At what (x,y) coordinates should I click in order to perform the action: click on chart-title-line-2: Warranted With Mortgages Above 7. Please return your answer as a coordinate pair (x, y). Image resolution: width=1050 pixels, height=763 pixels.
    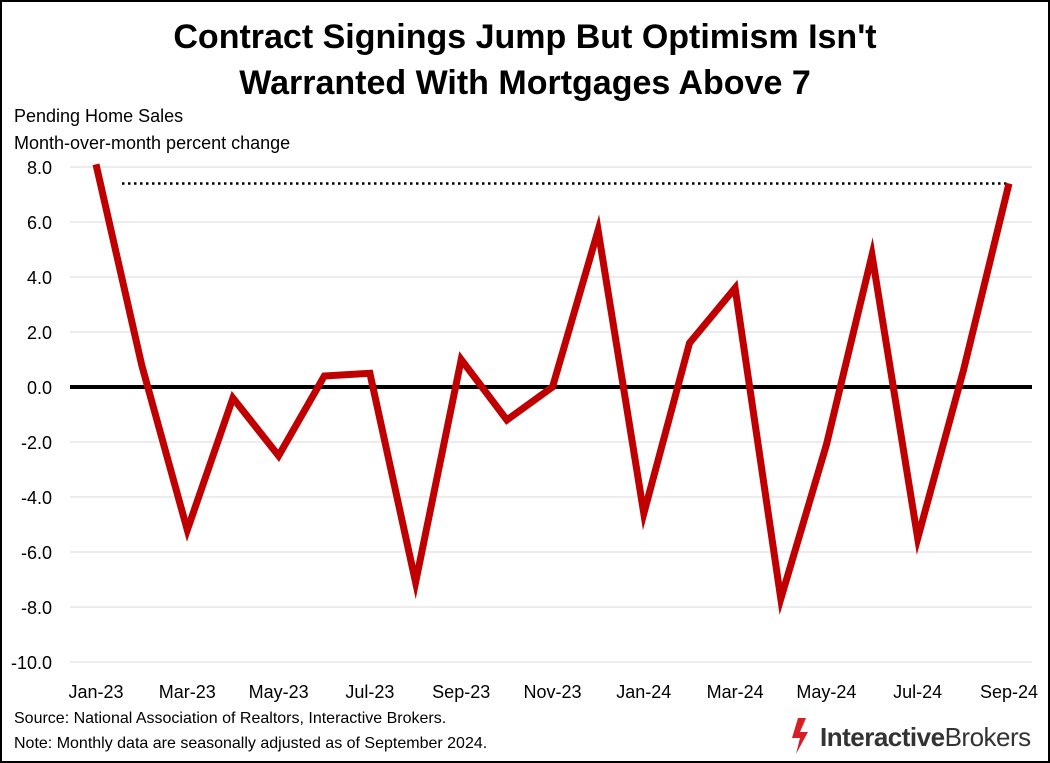
    Looking at the image, I should click on (525, 83).